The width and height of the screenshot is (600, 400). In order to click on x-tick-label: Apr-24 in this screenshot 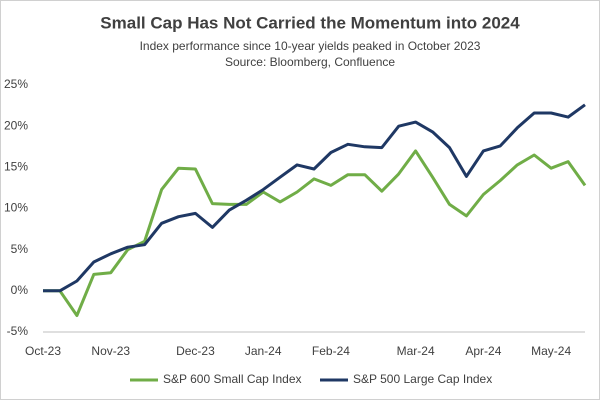, I will do `click(483, 351)`.